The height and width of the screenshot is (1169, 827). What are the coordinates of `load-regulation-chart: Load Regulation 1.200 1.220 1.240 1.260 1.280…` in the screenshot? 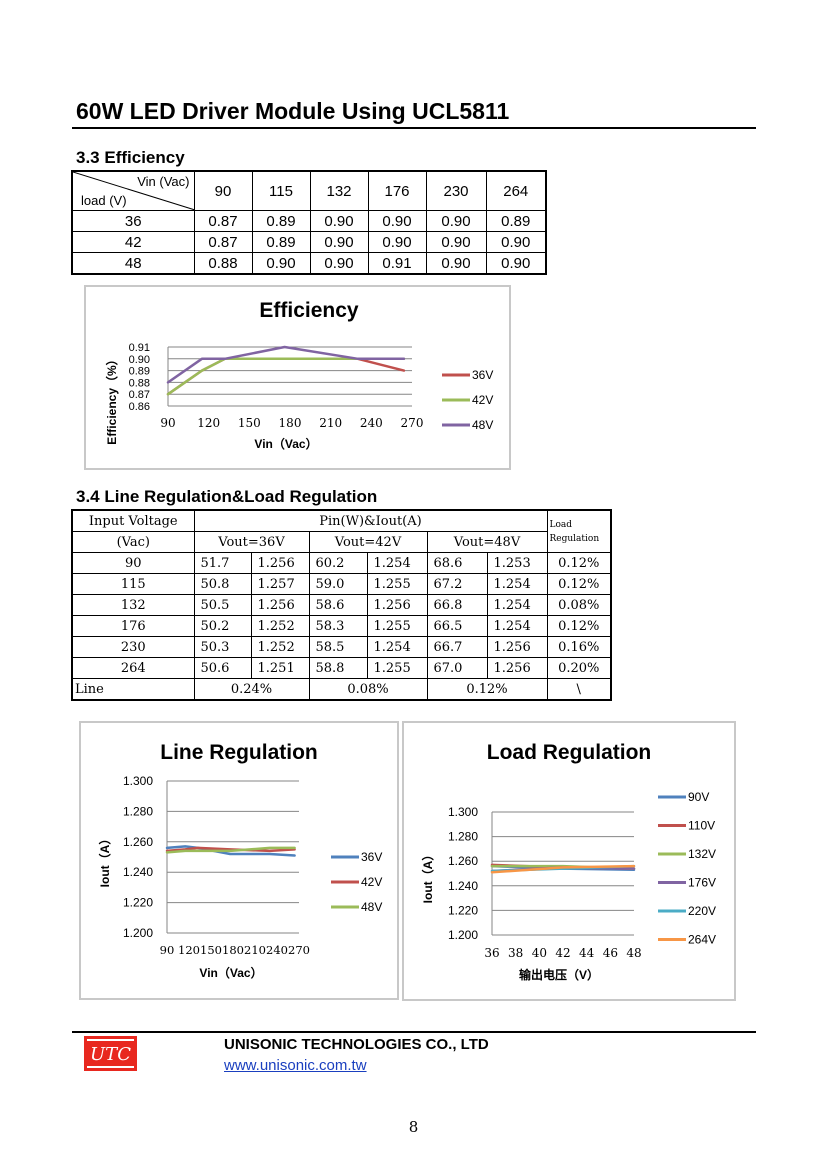 It's located at (569, 861).